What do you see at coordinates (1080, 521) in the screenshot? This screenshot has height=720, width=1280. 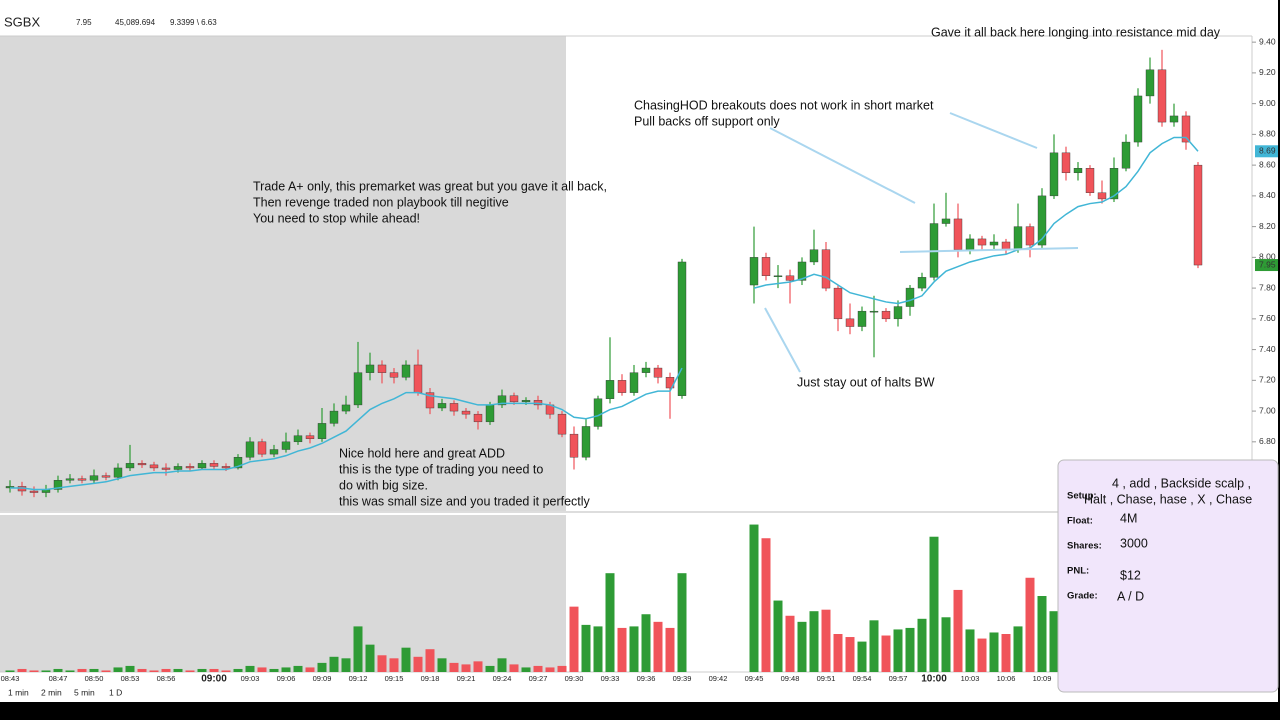 I see `panel-label: Float:` at bounding box center [1080, 521].